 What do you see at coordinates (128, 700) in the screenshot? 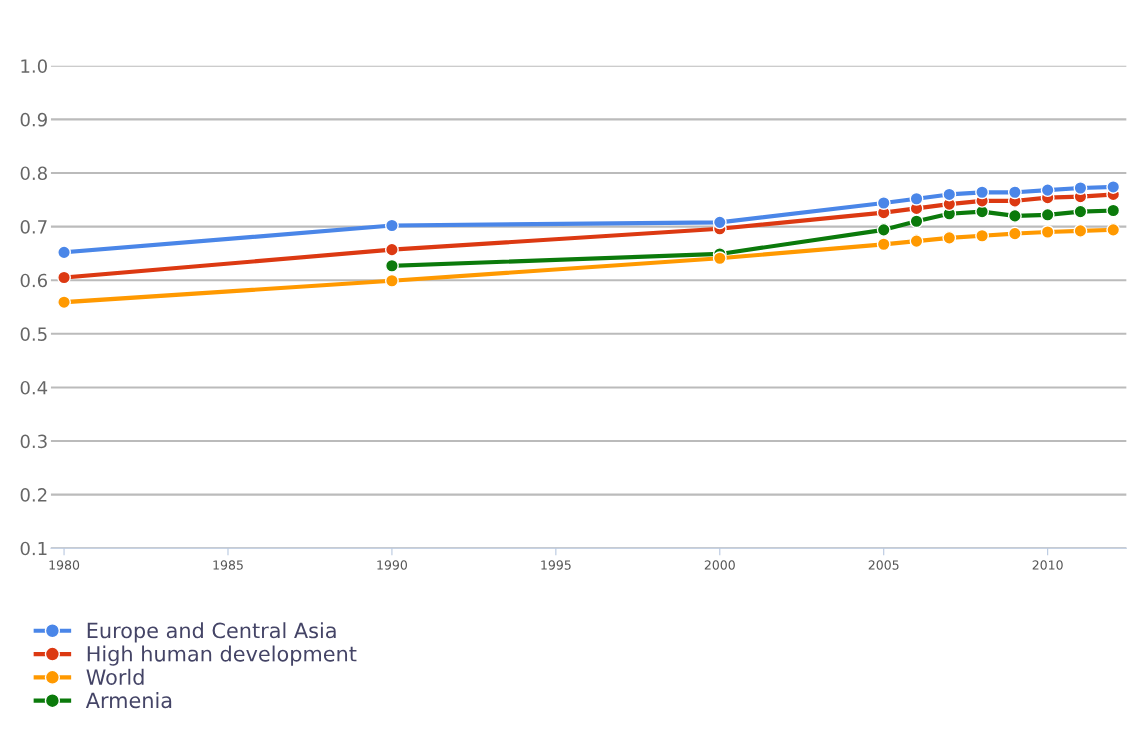
I see `legend-label: Armenia` at bounding box center [128, 700].